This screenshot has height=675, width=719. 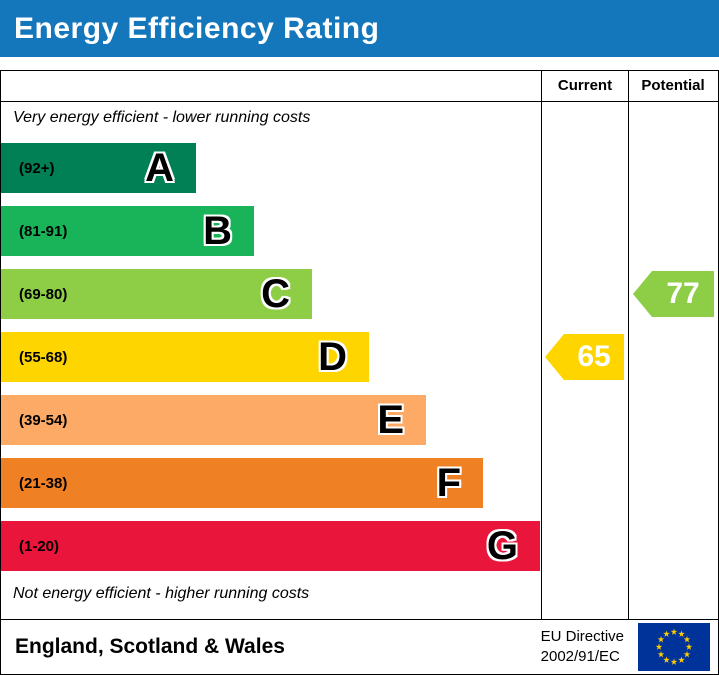 What do you see at coordinates (674, 647) in the screenshot?
I see `eu-flag-icon` at bounding box center [674, 647].